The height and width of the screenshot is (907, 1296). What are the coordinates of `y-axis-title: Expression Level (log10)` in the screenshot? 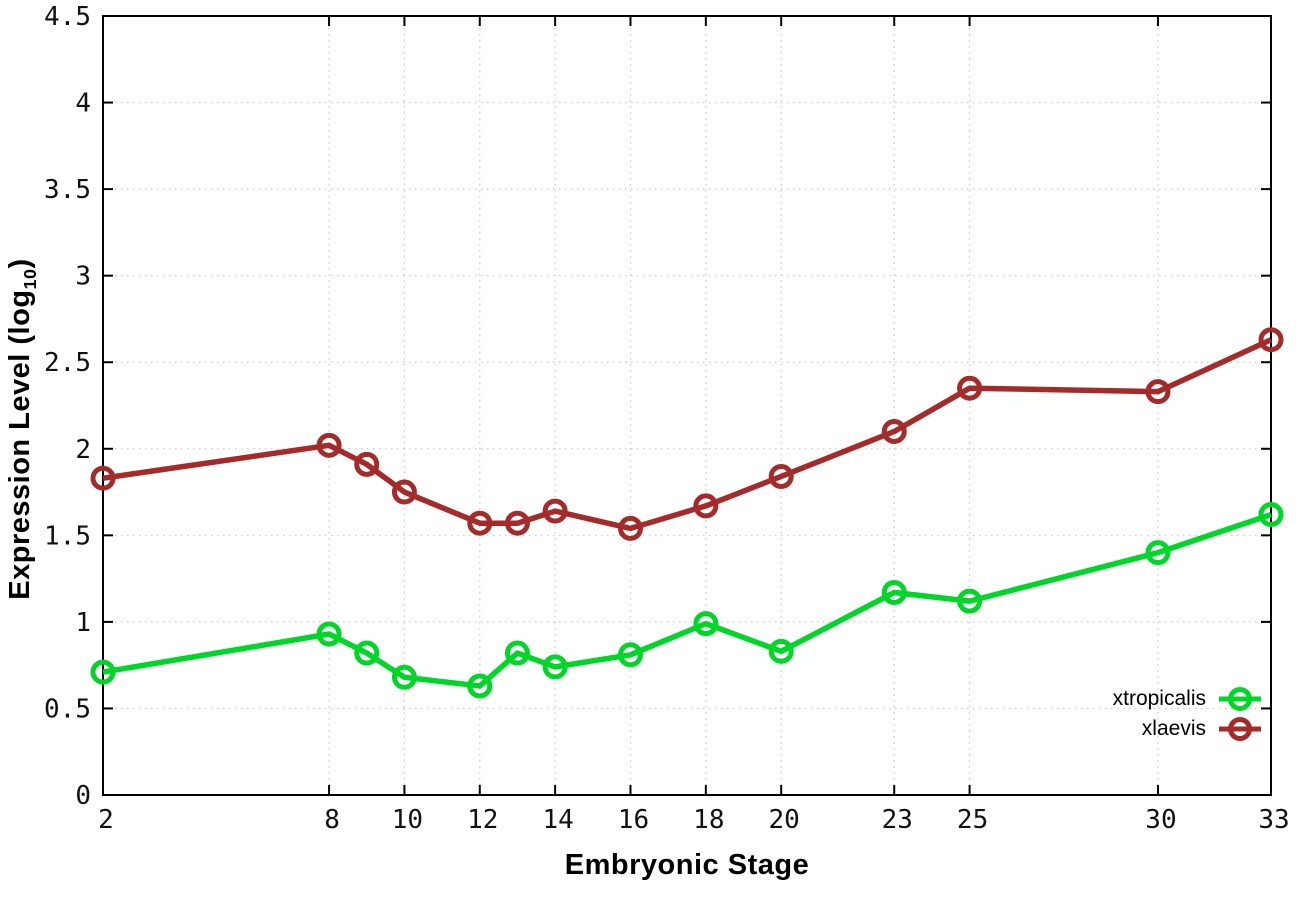 It's located at (22, 429).